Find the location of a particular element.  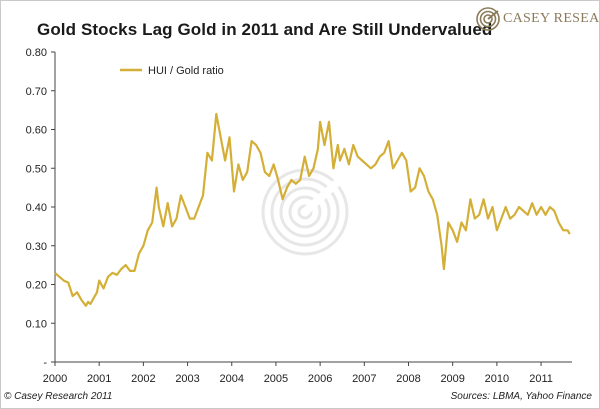

legend-label: HUI / Gold ratio is located at coordinates (186, 71).